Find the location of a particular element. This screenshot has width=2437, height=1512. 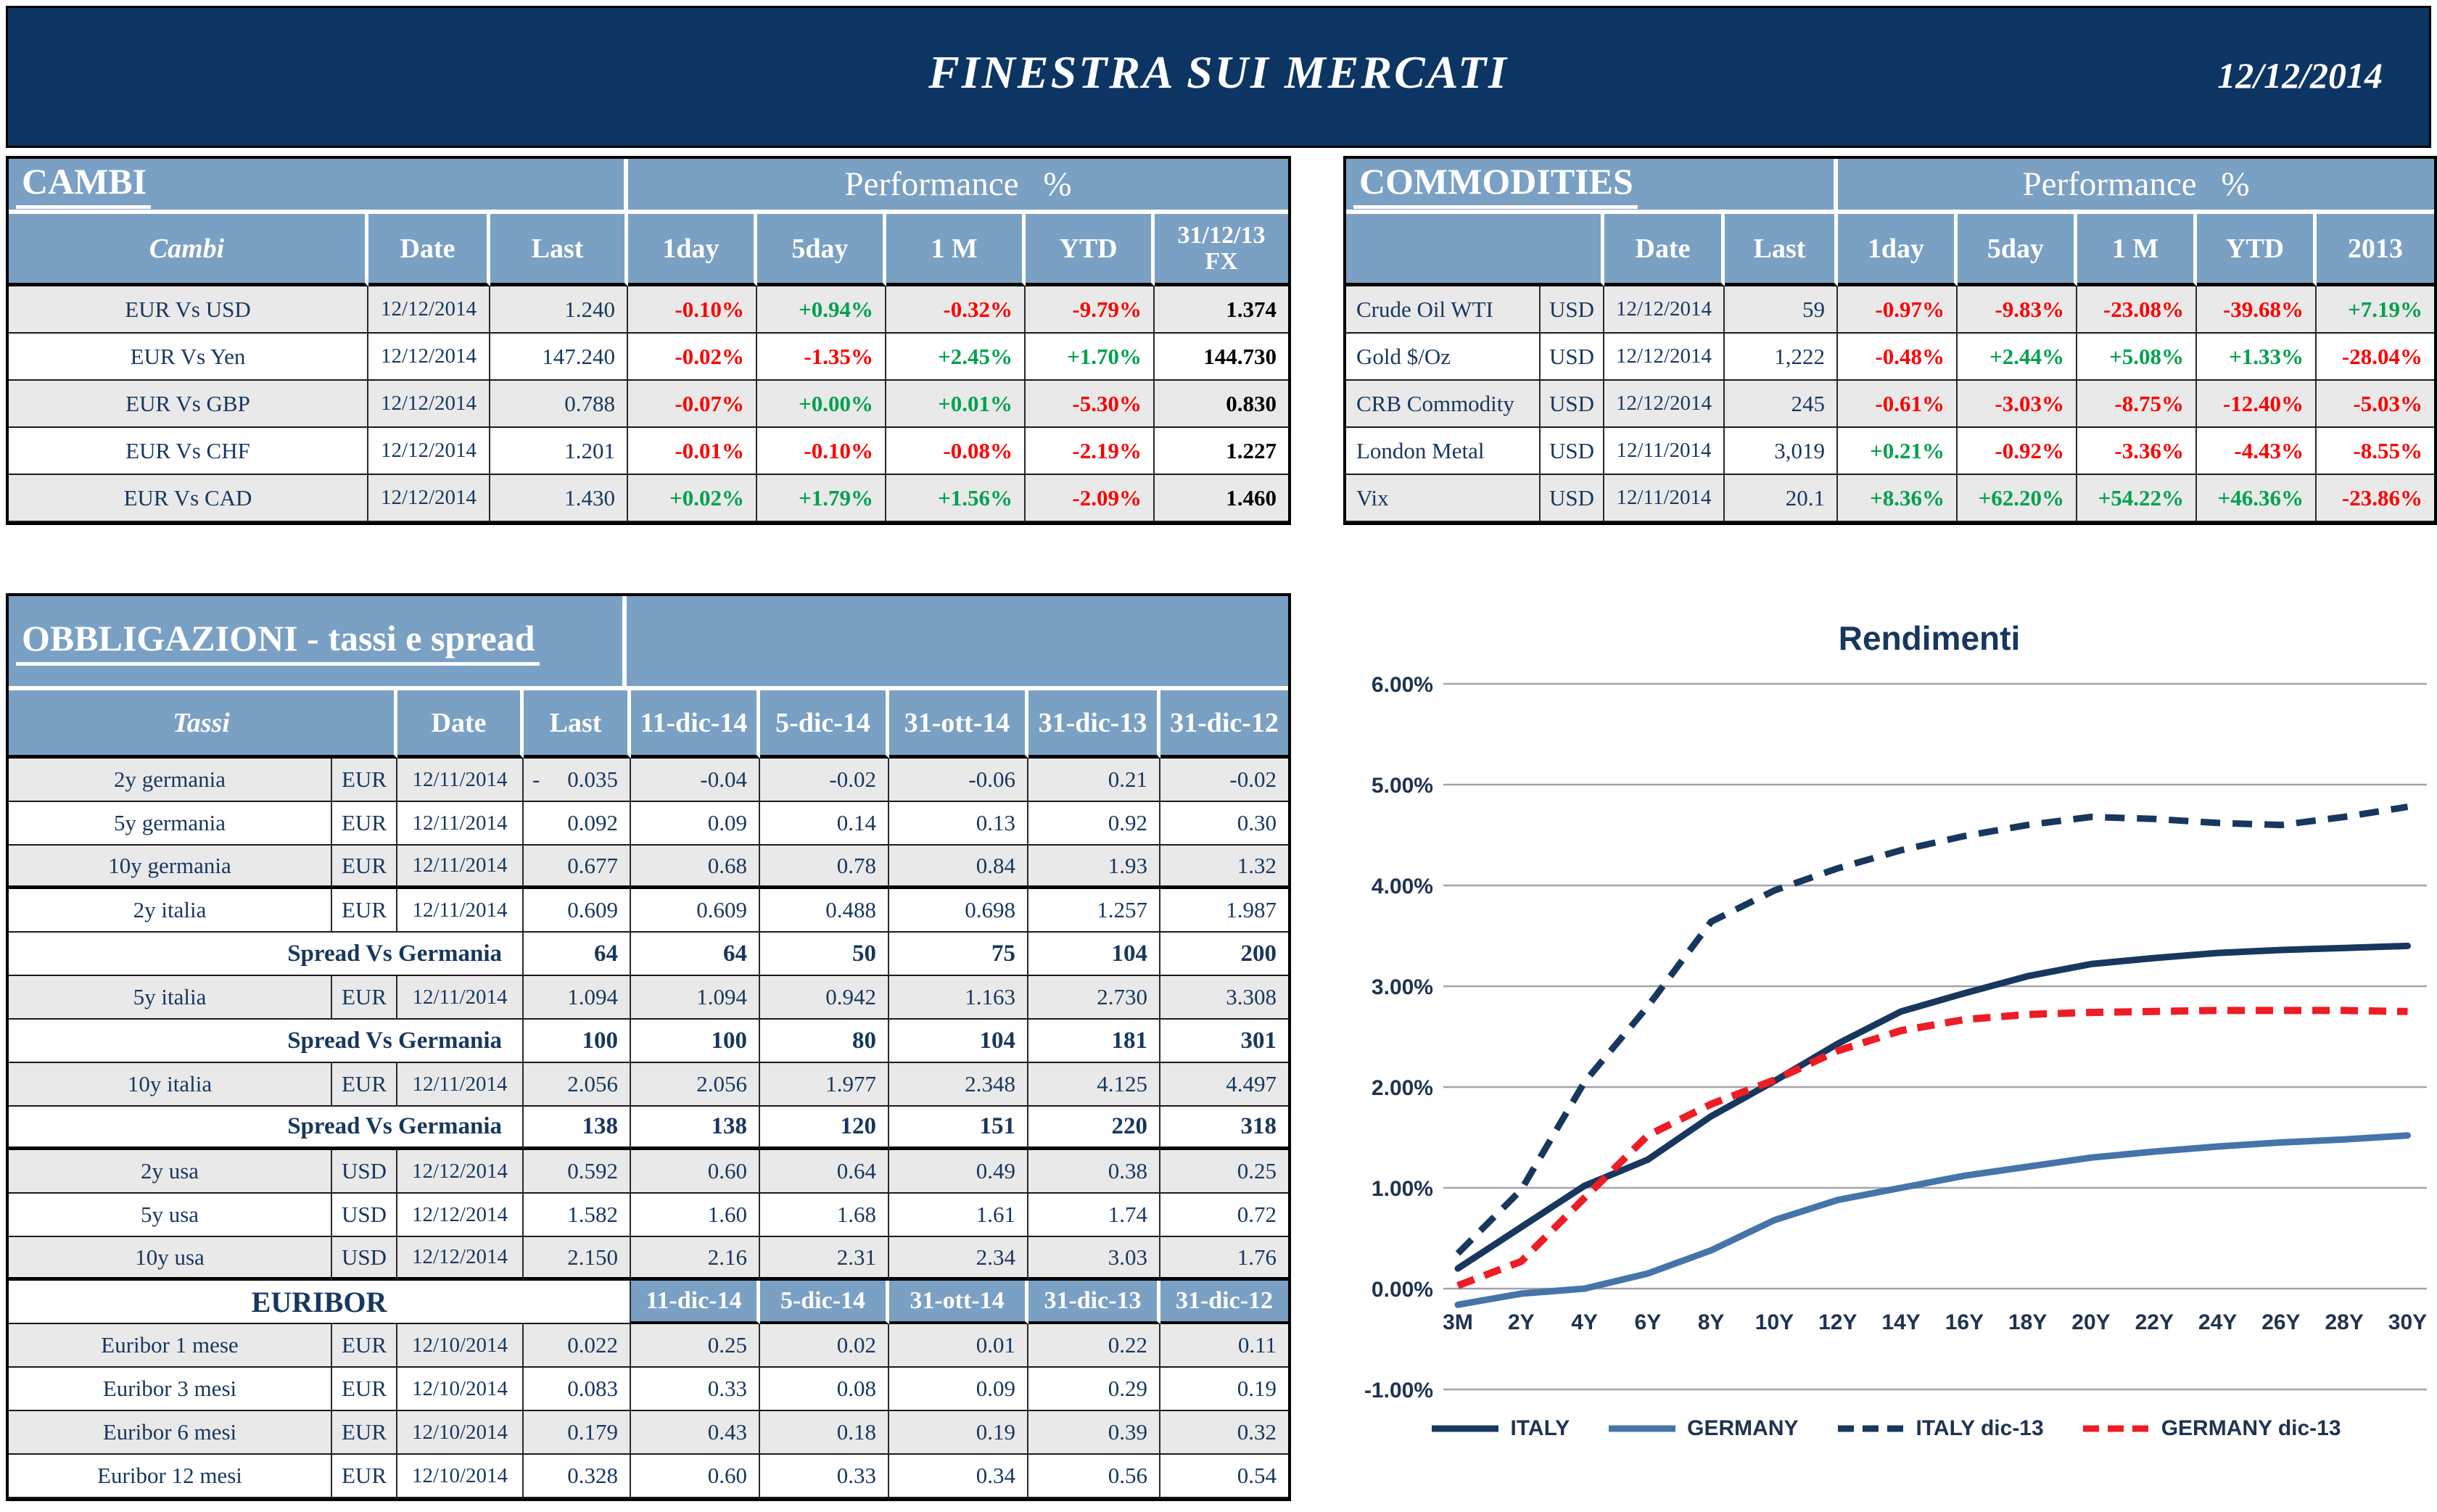

cell-pair-name: EUR Vs CAD is located at coordinates (188, 498).